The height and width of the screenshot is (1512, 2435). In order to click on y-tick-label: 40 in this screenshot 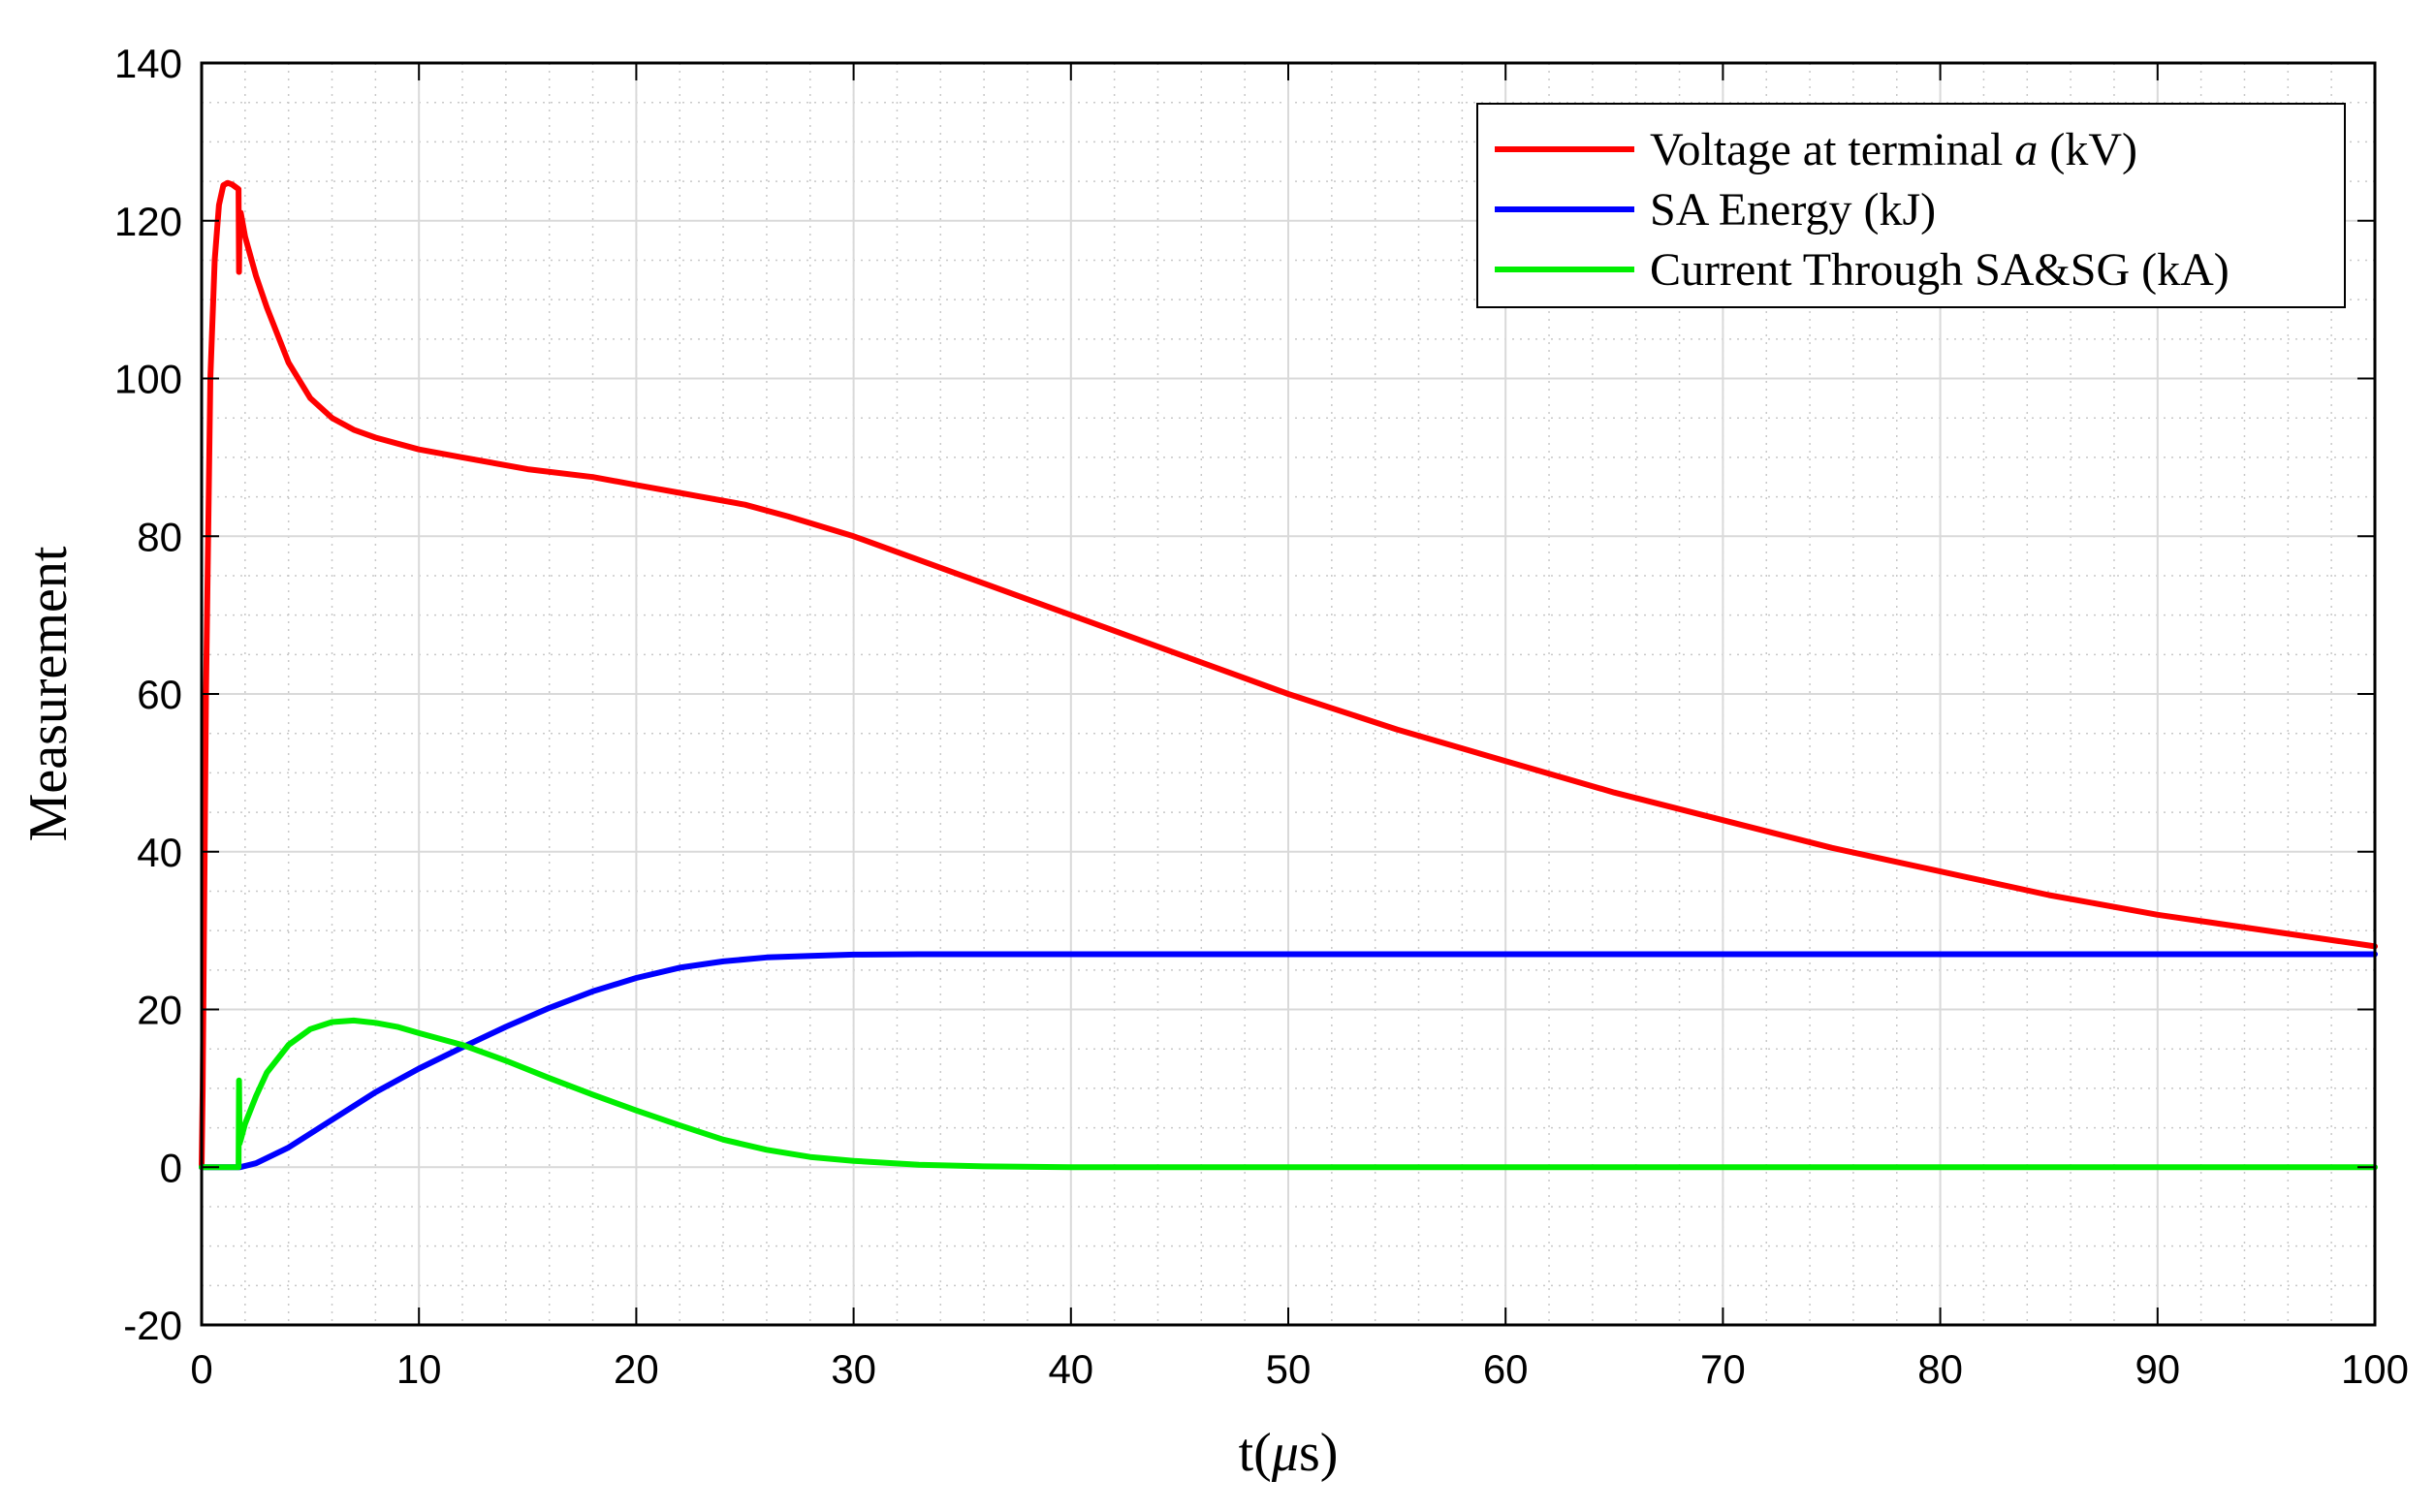, I will do `click(159, 853)`.